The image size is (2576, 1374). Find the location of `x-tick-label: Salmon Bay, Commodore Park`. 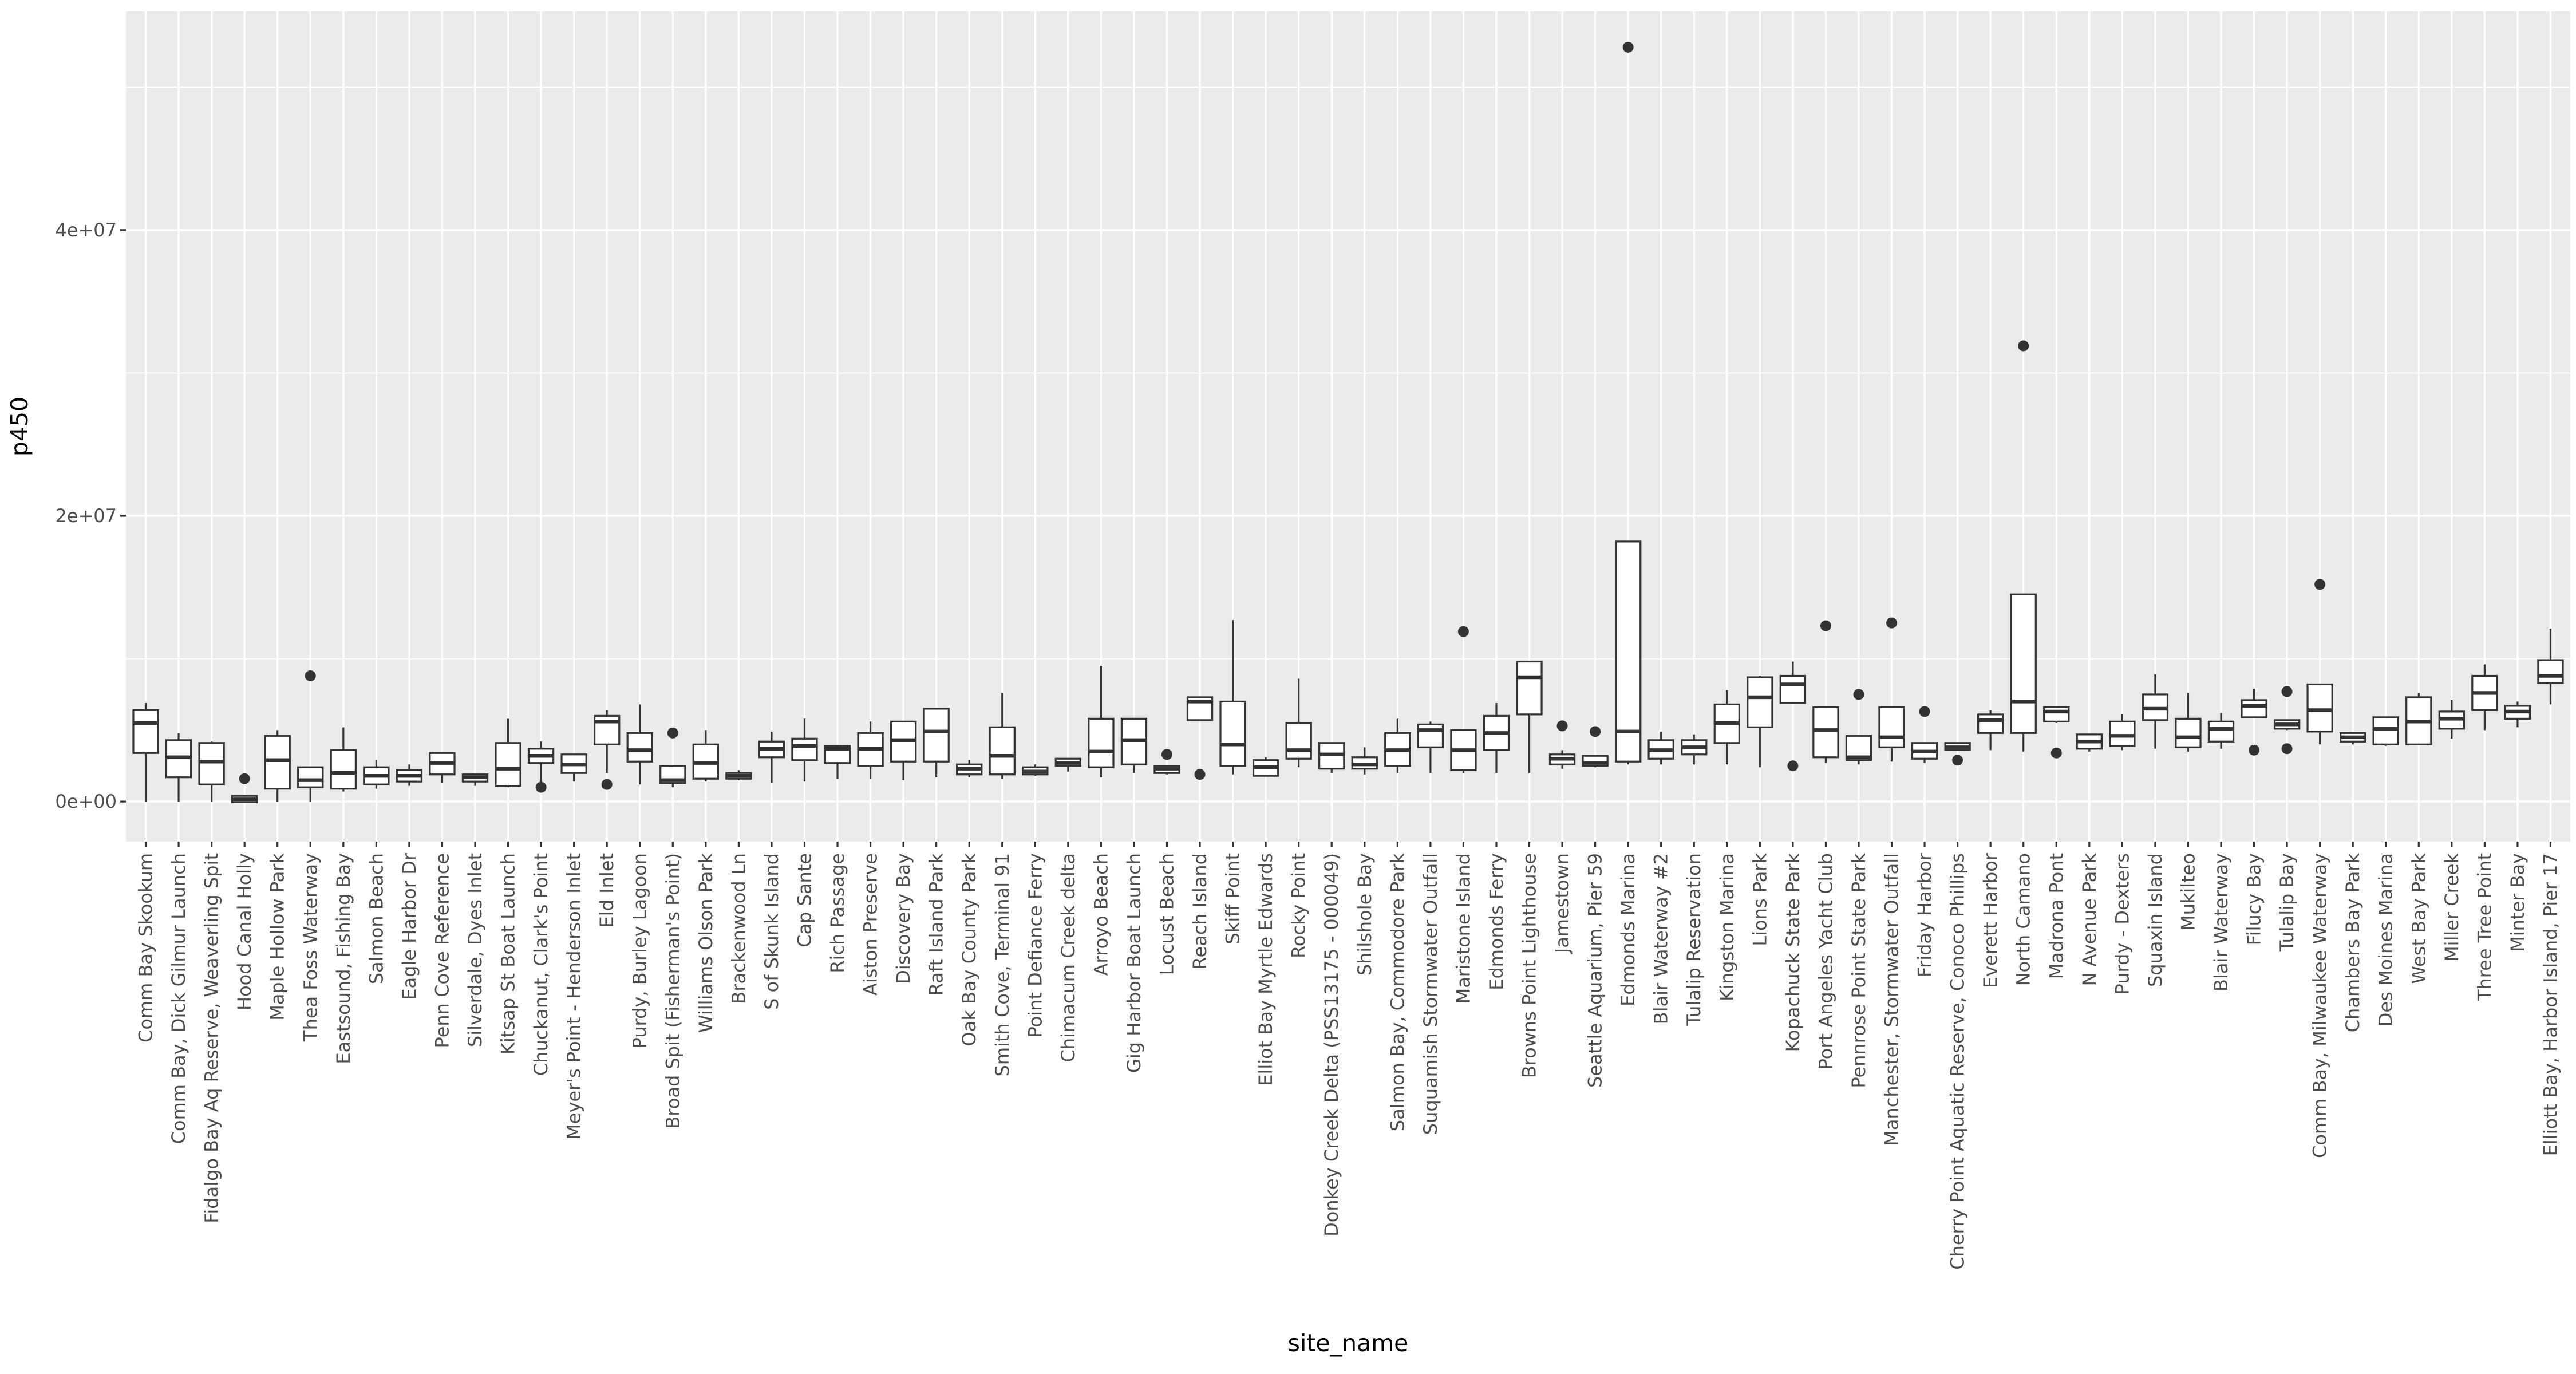

x-tick-label: Salmon Bay, Commodore Park is located at coordinates (1397, 992).